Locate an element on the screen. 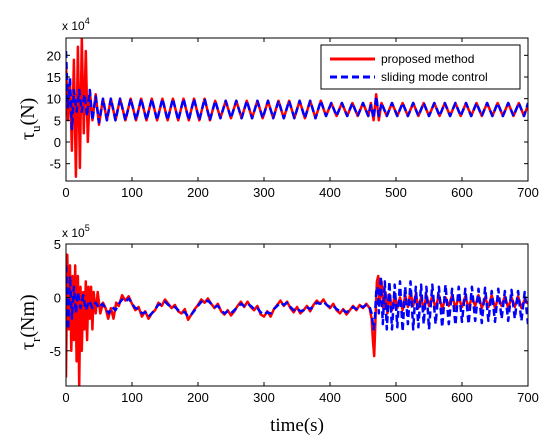  top-ytick-label: 20 is located at coordinates (54, 55).